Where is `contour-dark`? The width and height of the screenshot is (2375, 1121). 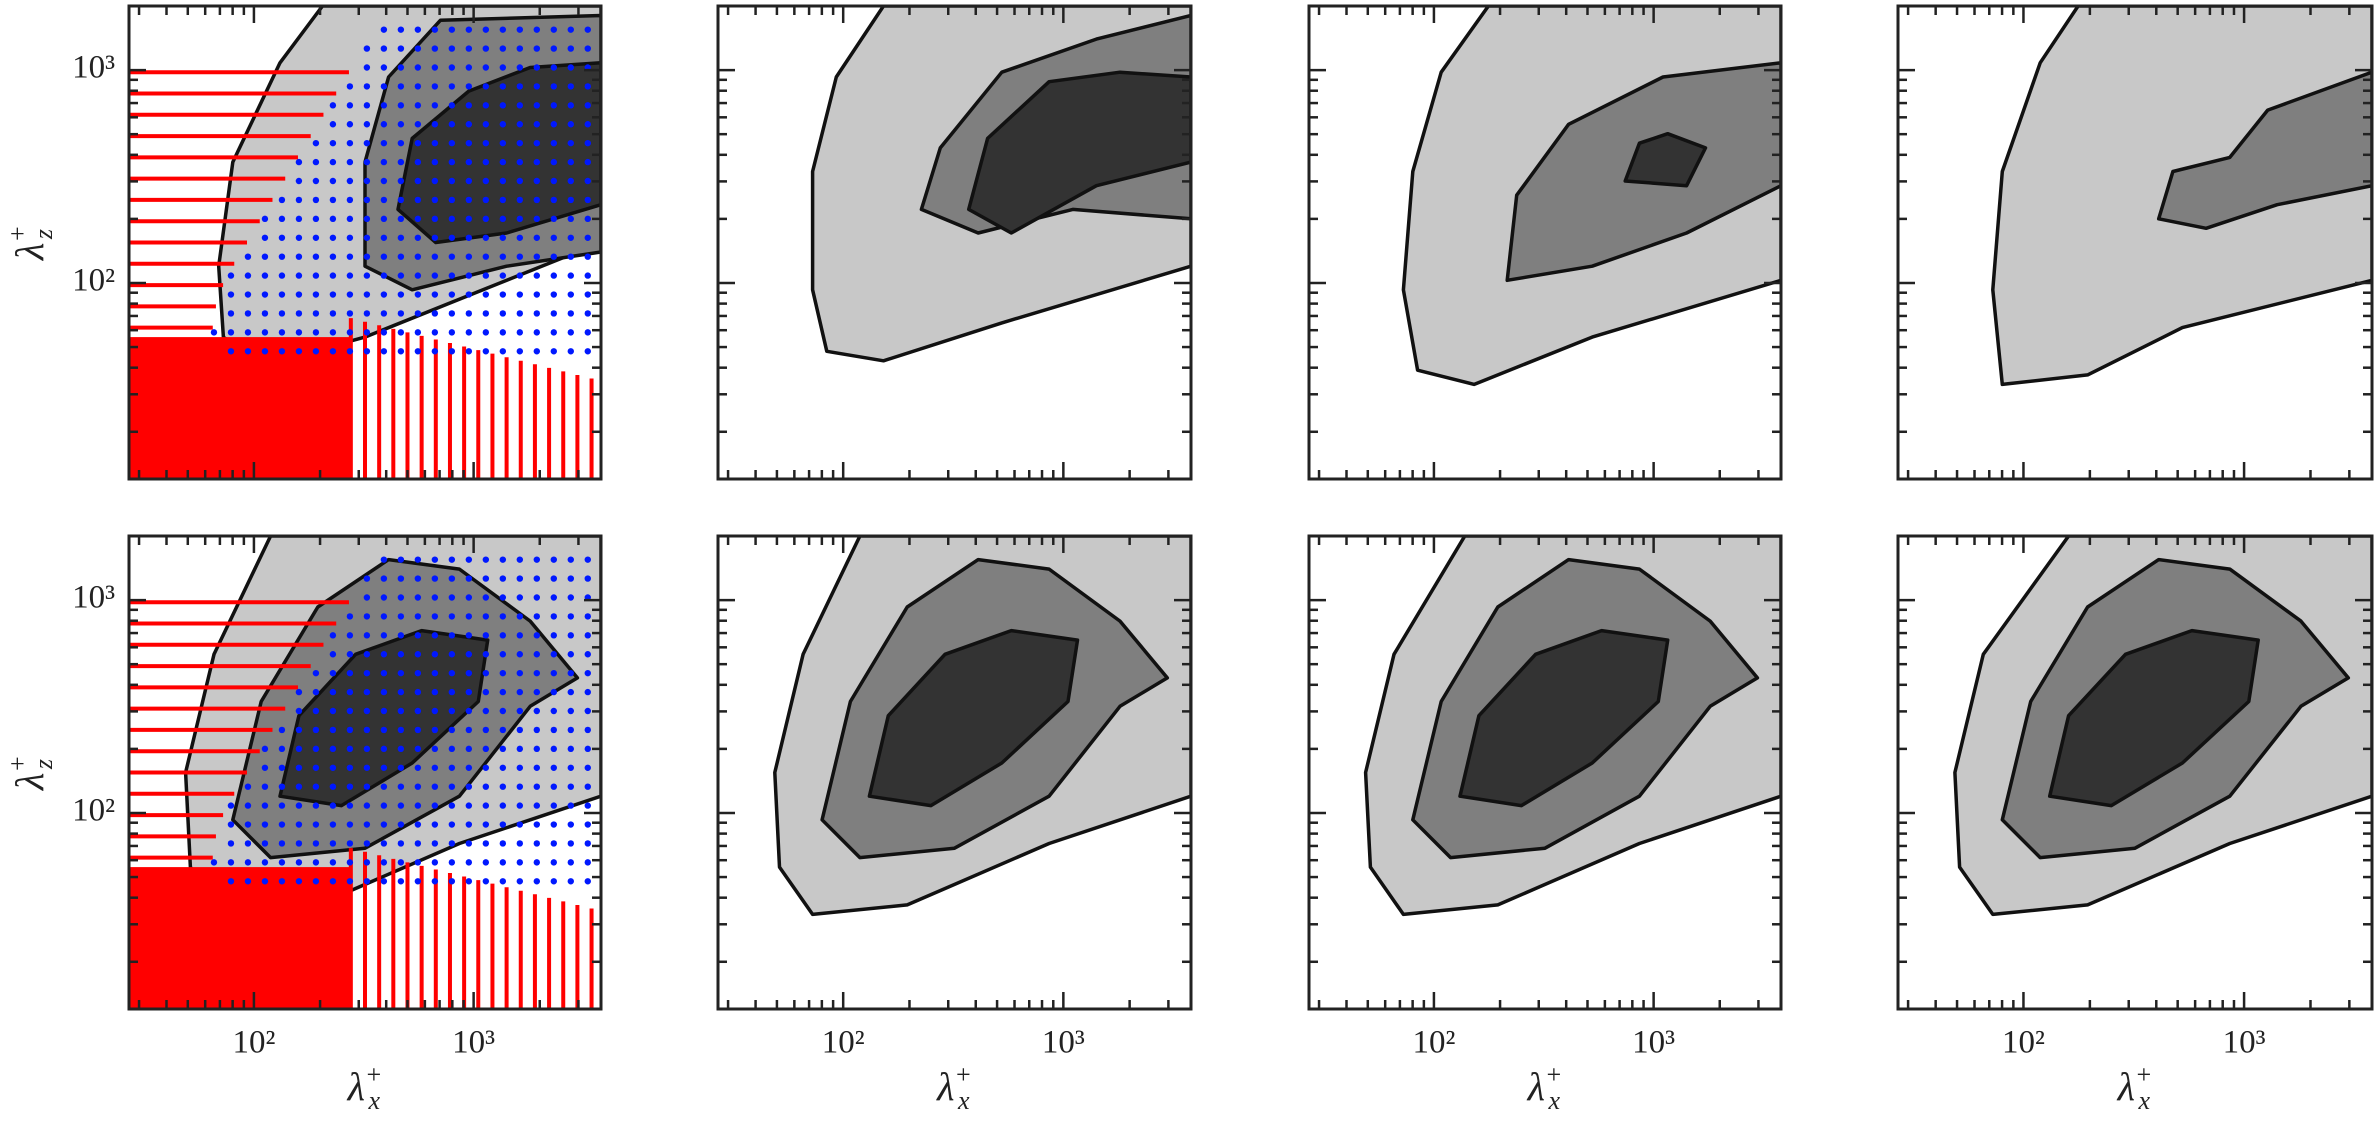
contour-dark is located at coordinates (973, 718).